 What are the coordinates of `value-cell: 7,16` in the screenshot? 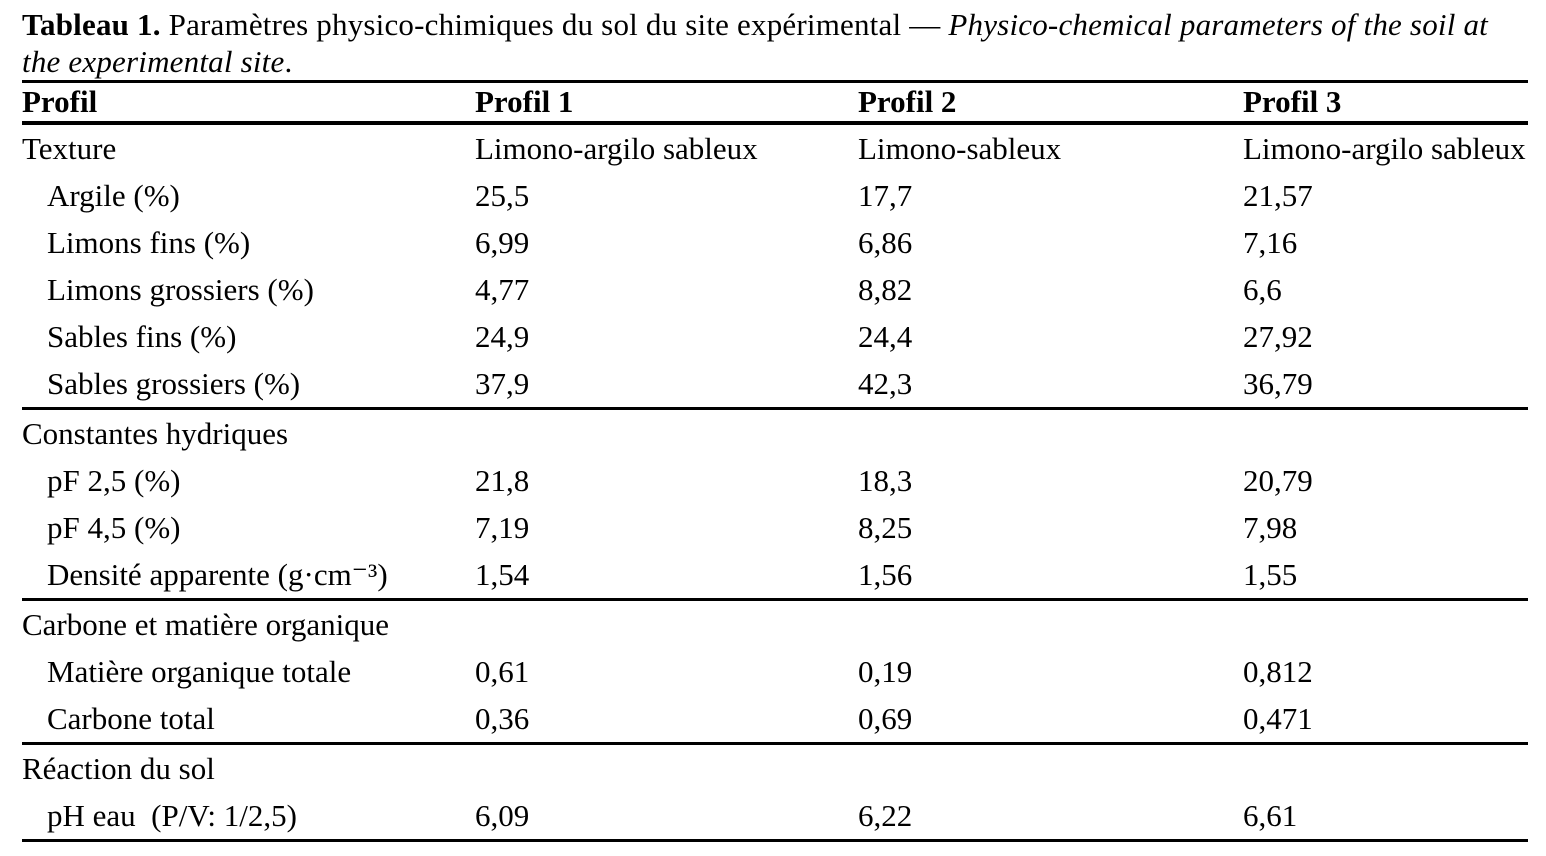 It's located at (1270, 242).